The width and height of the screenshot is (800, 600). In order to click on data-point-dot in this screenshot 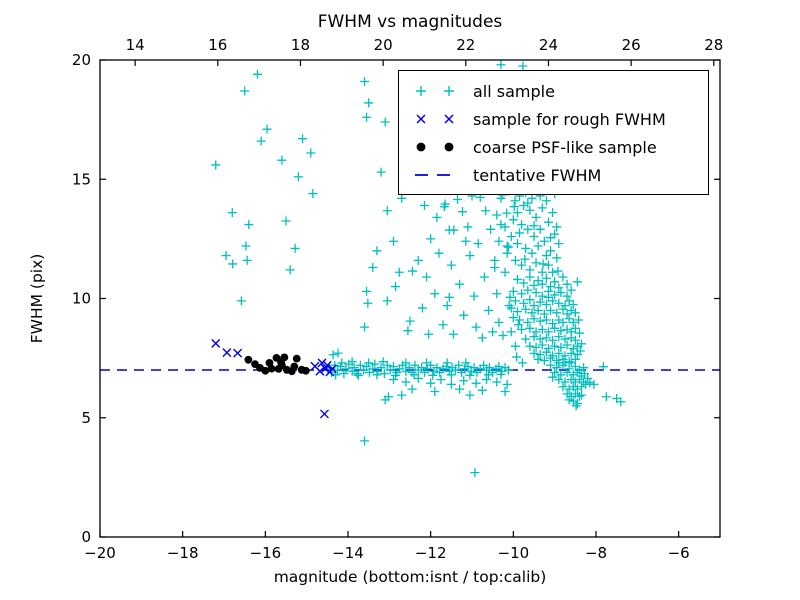, I will do `click(265, 370)`.